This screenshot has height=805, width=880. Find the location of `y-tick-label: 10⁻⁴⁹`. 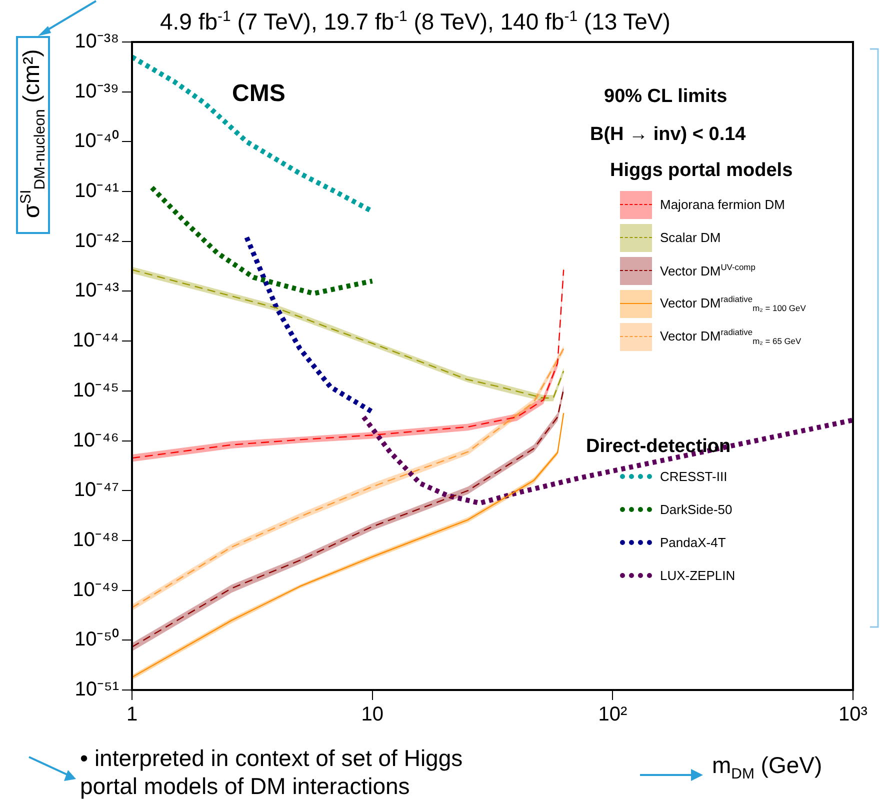

y-tick-label: 10⁻⁴⁹ is located at coordinates (95, 589).